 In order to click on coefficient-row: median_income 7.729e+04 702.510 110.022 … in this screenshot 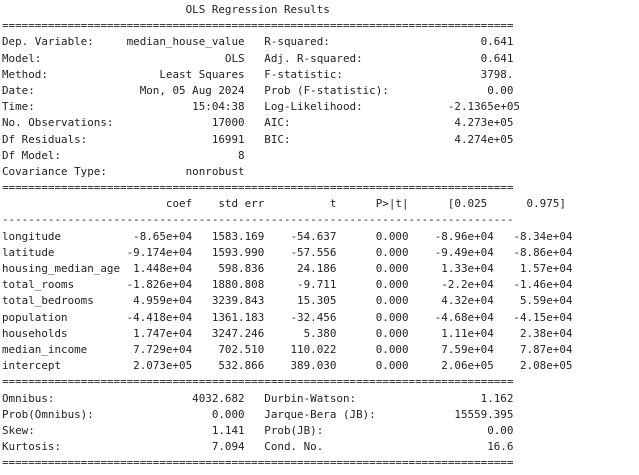, I will do `click(287, 349)`.